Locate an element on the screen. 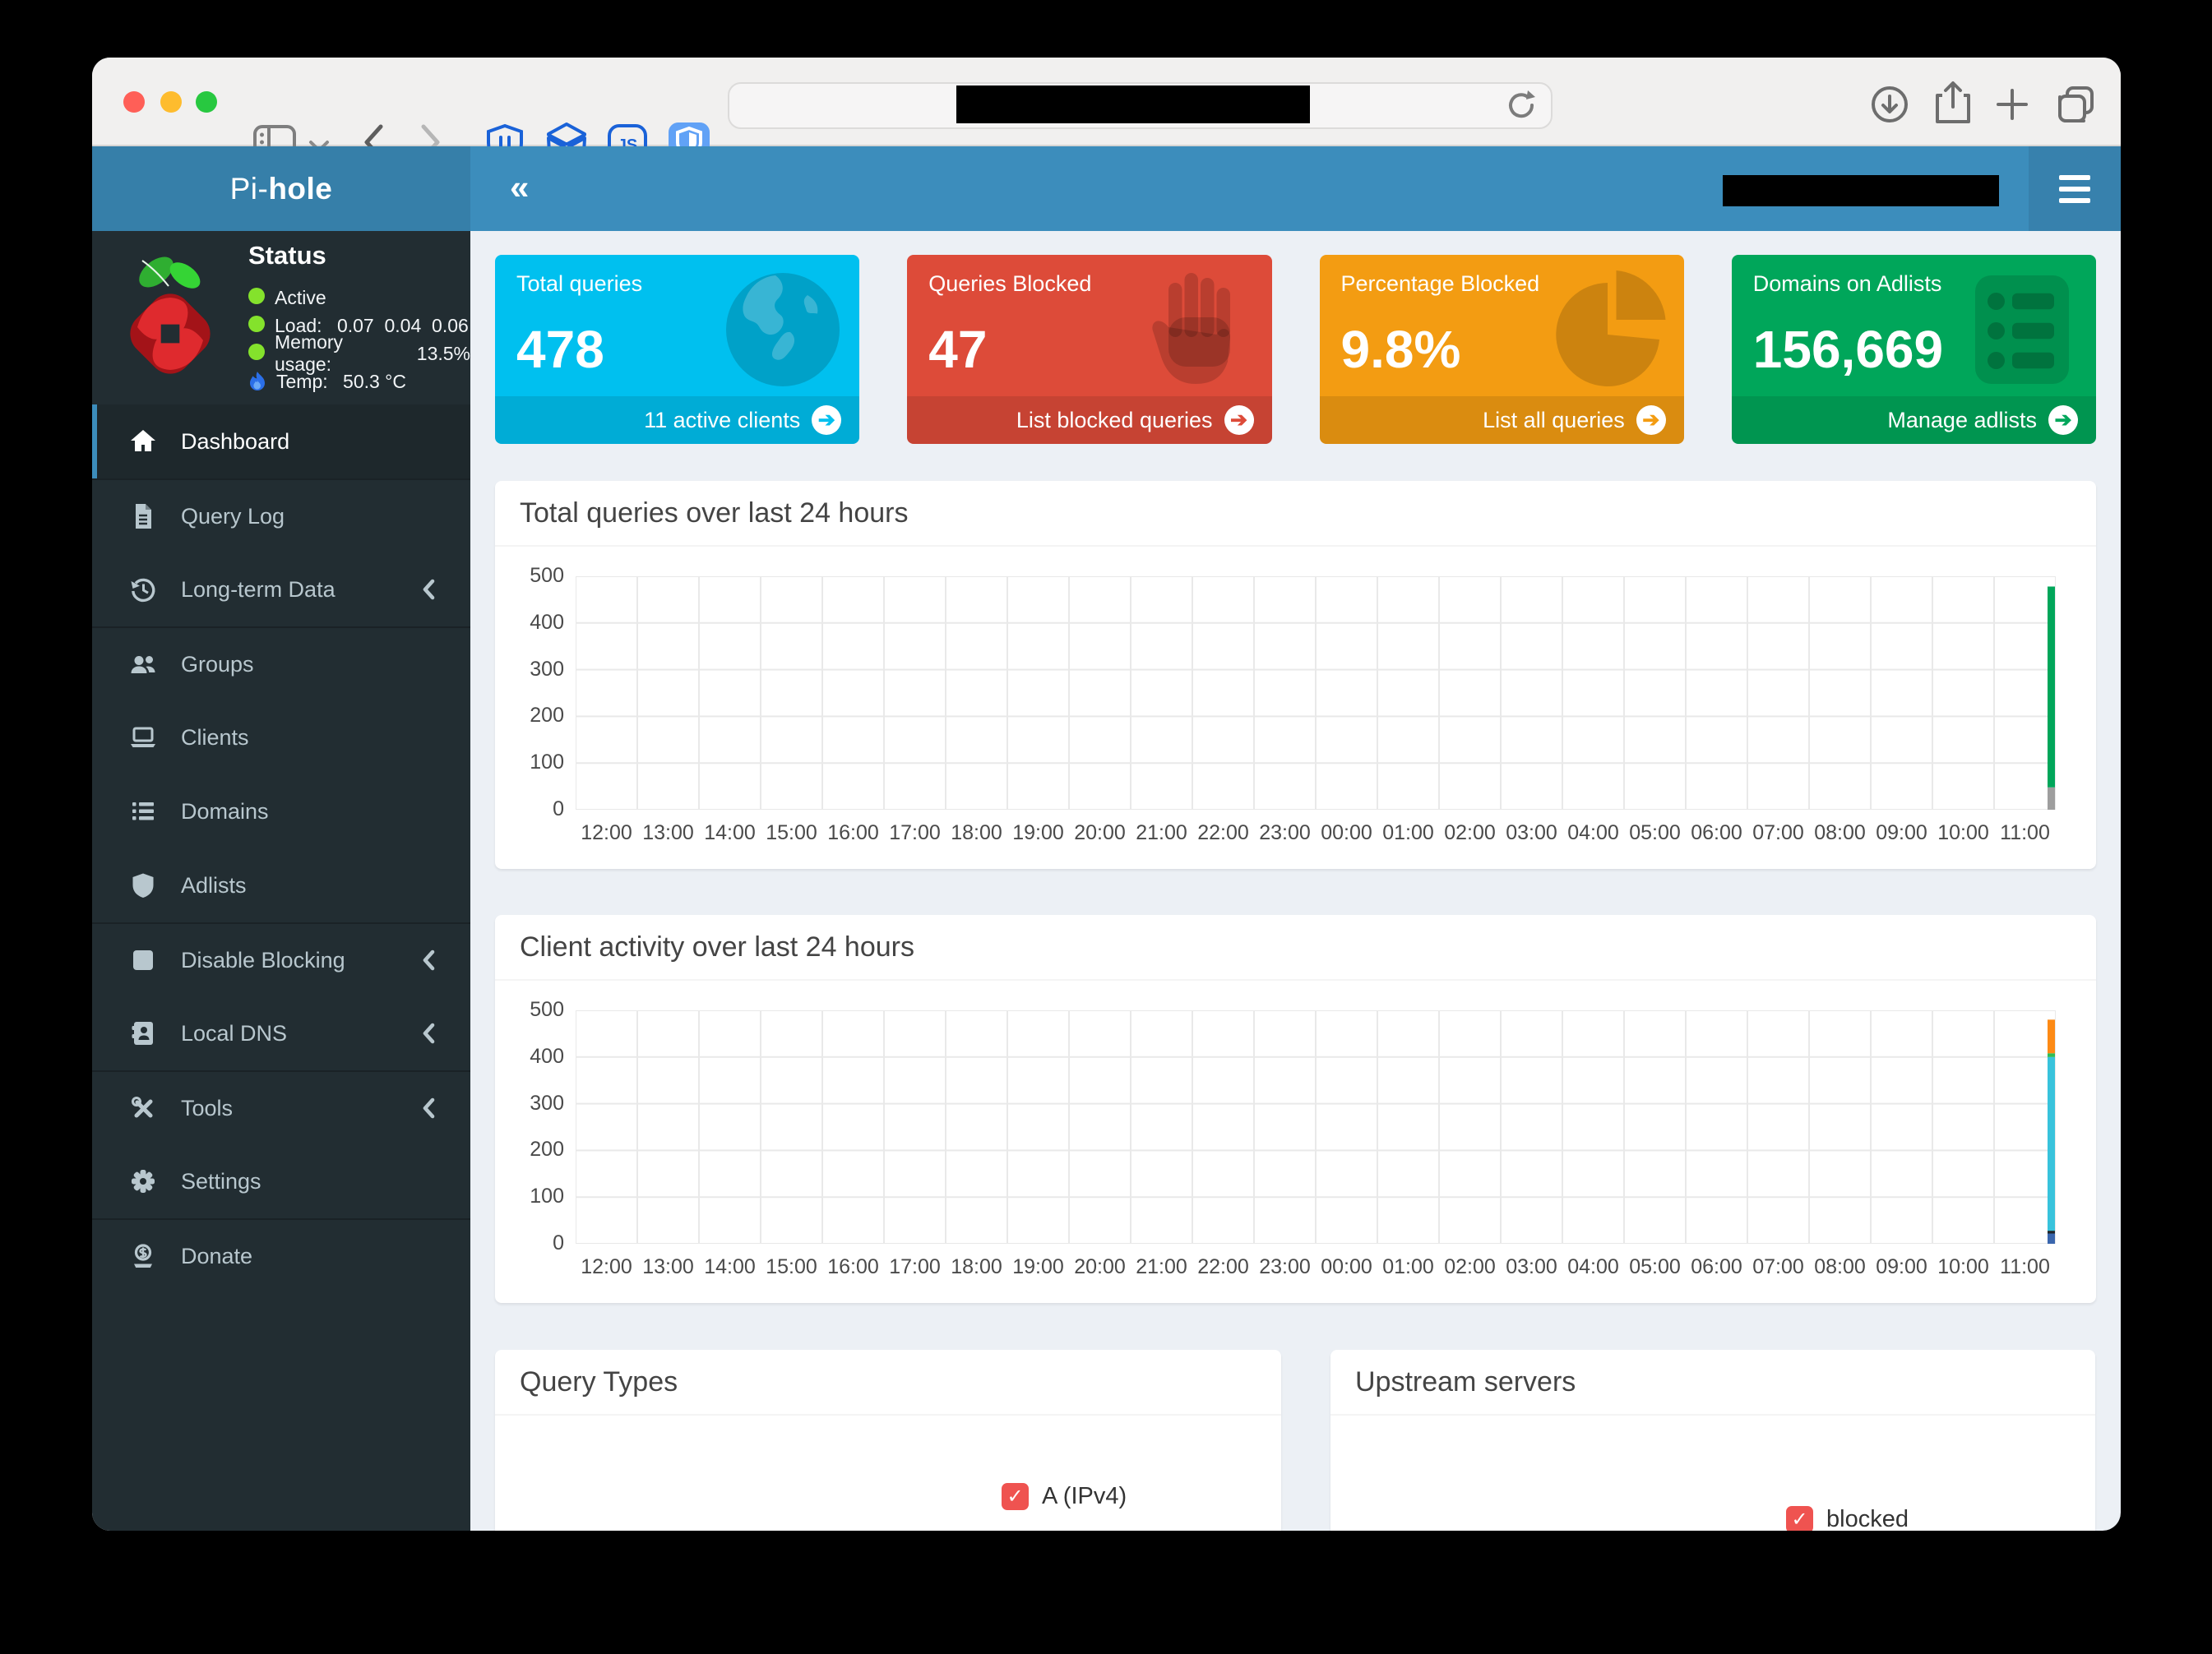  sidebar-item-query-log: Query Log is located at coordinates (281, 515).